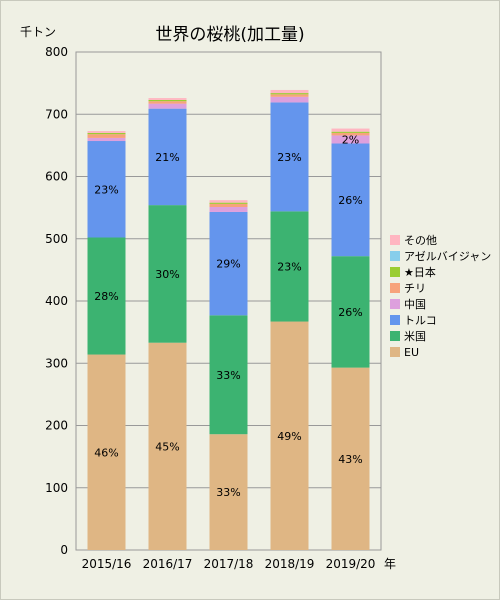 This screenshot has height=600, width=500. I want to click on data-label: 21%, so click(167, 157).